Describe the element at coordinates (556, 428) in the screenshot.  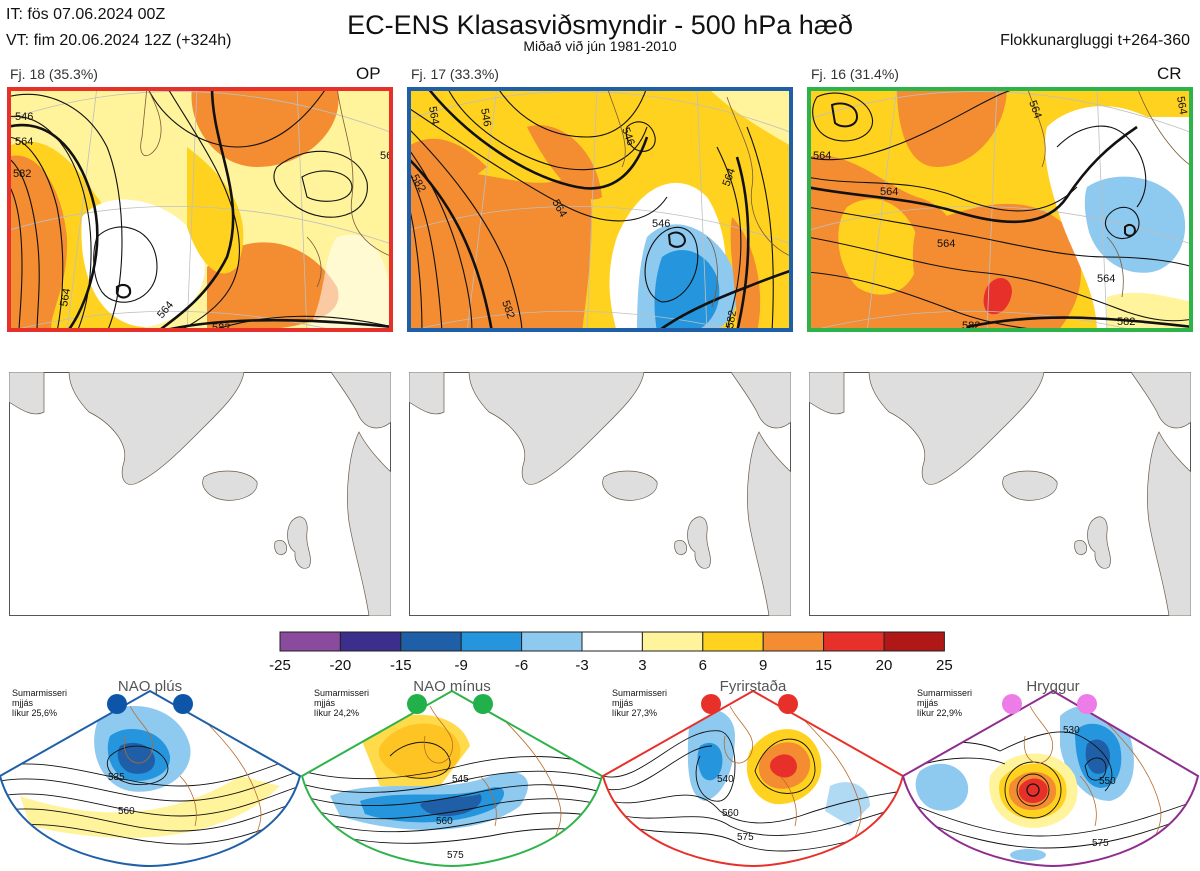
I see `greenland-landmass` at that location.